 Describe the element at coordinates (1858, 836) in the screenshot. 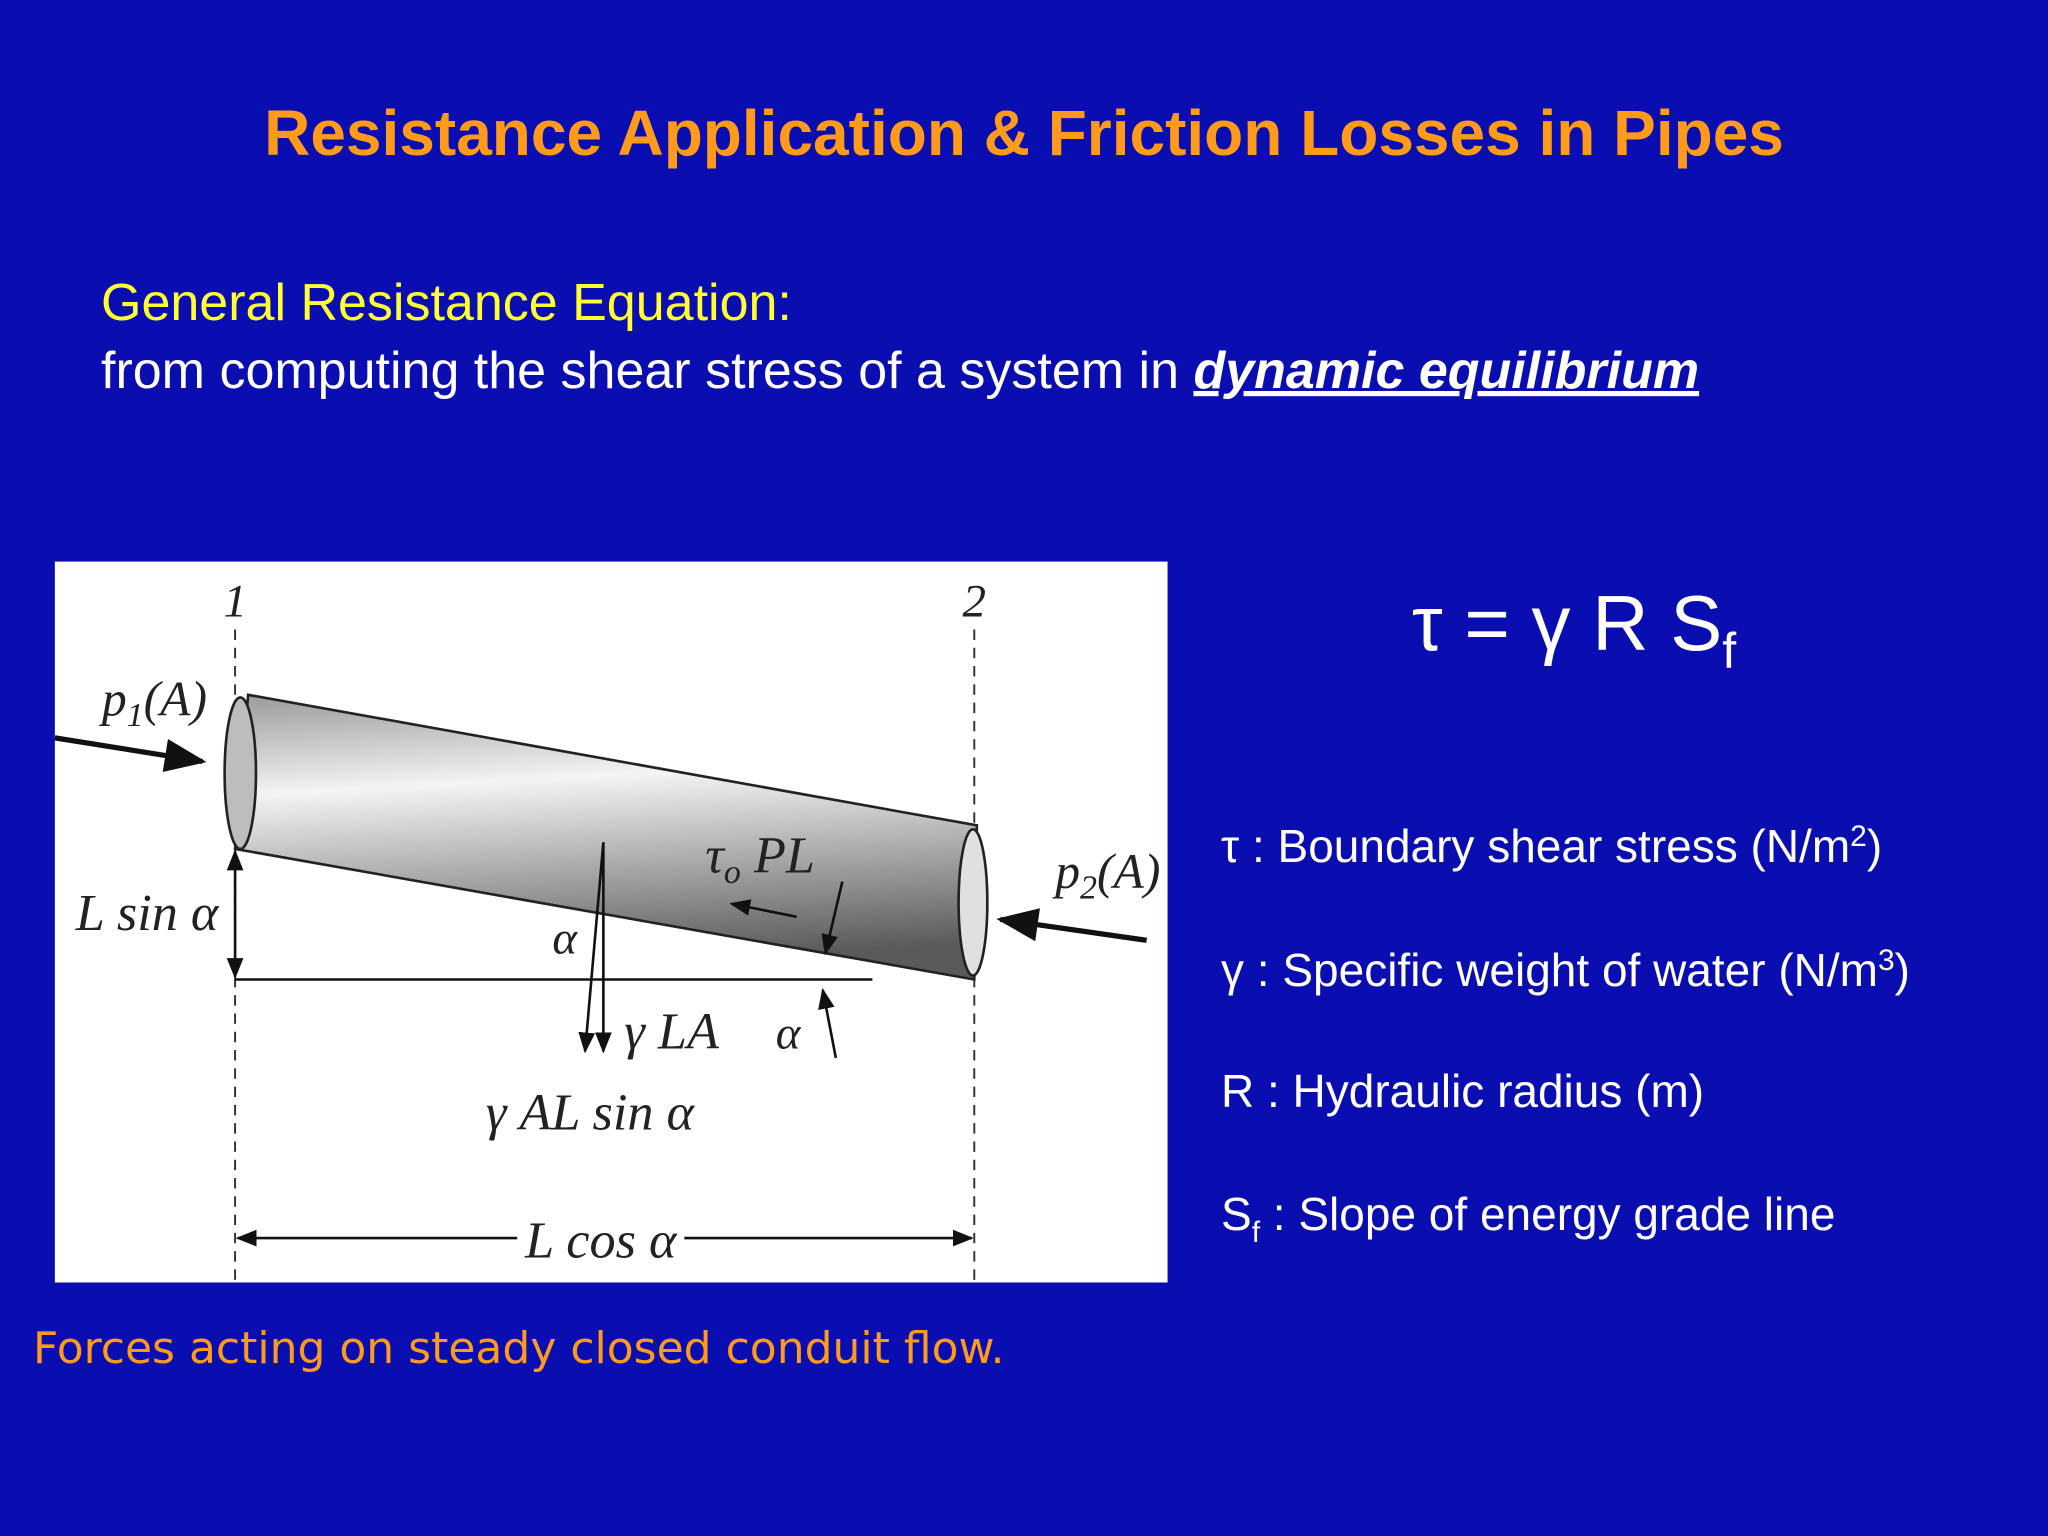

I see `definition-sup: 2` at that location.